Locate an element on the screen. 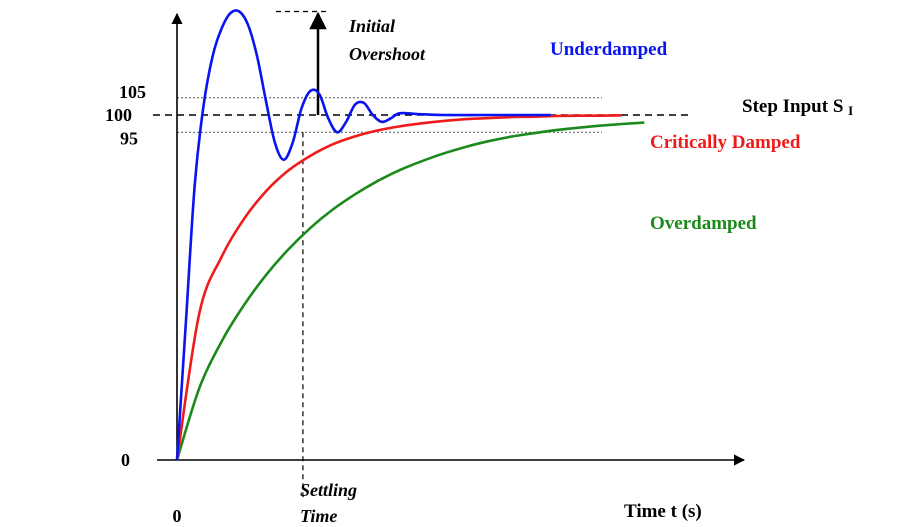  critically-damped-label: Critically Damped is located at coordinates (725, 142).